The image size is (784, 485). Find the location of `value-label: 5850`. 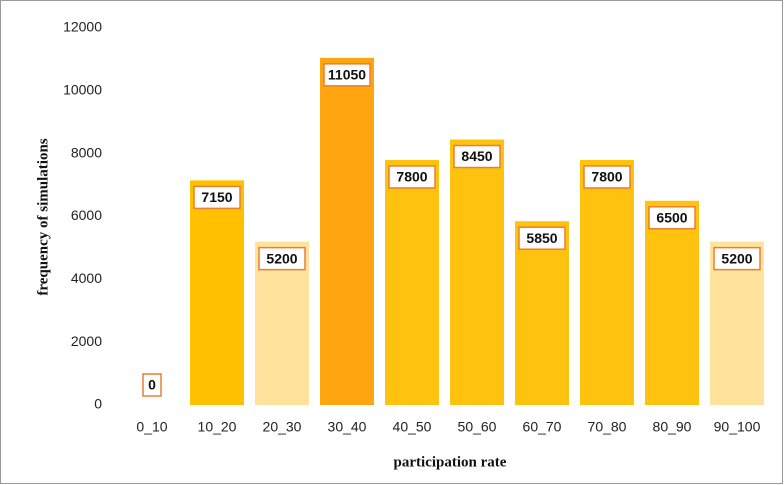

value-label: 5850 is located at coordinates (541, 238).